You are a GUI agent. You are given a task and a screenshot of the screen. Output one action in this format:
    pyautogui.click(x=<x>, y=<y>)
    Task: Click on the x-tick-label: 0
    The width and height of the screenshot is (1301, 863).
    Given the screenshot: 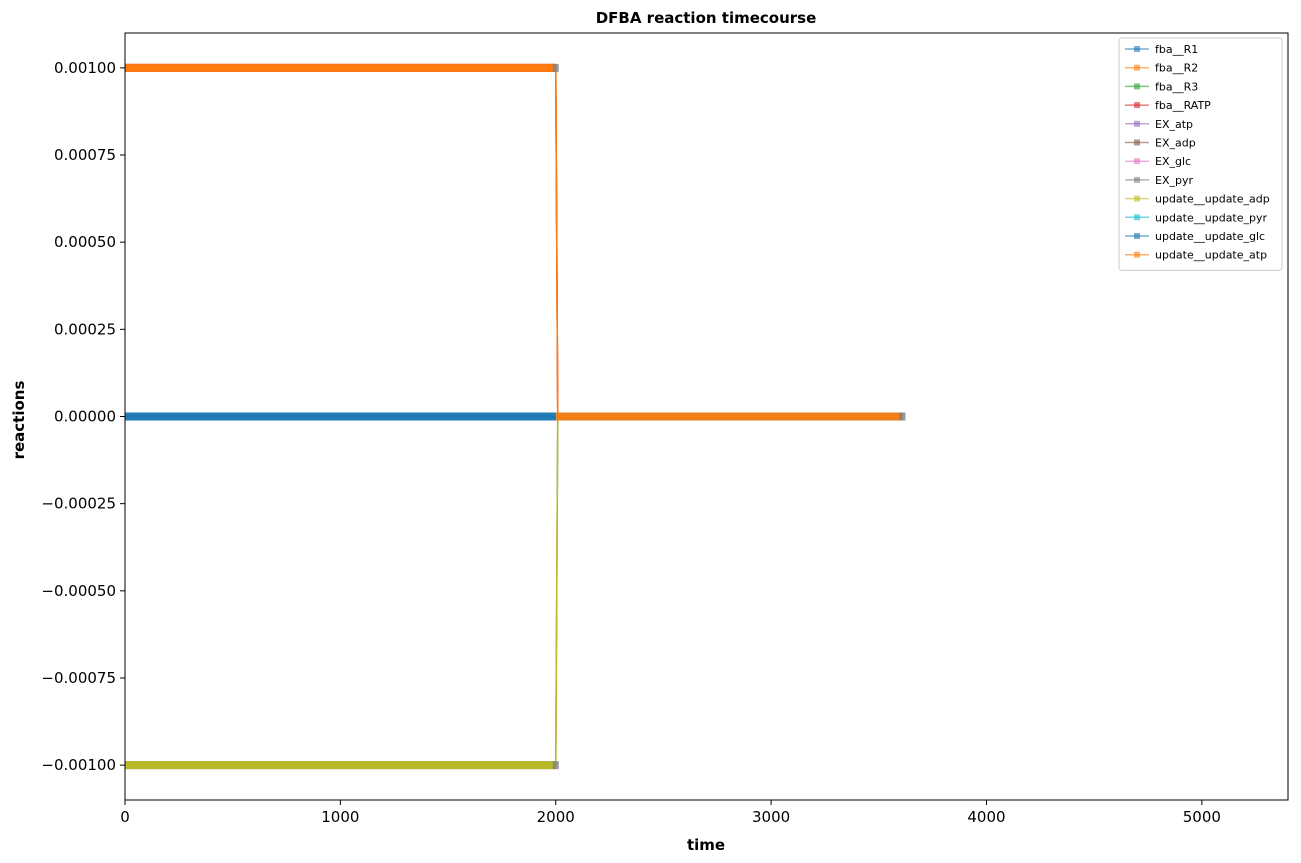 What is the action you would take?
    pyautogui.click(x=125, y=817)
    